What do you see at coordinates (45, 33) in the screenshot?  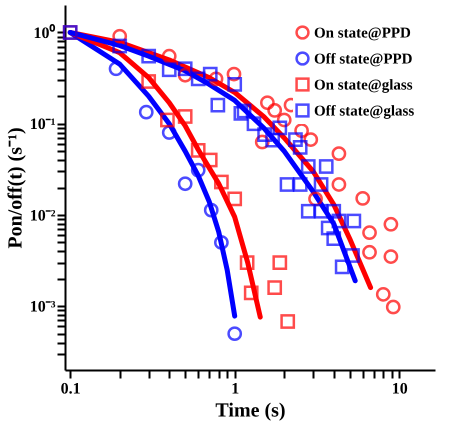 I see `y-tick-label: 10⁰` at bounding box center [45, 33].